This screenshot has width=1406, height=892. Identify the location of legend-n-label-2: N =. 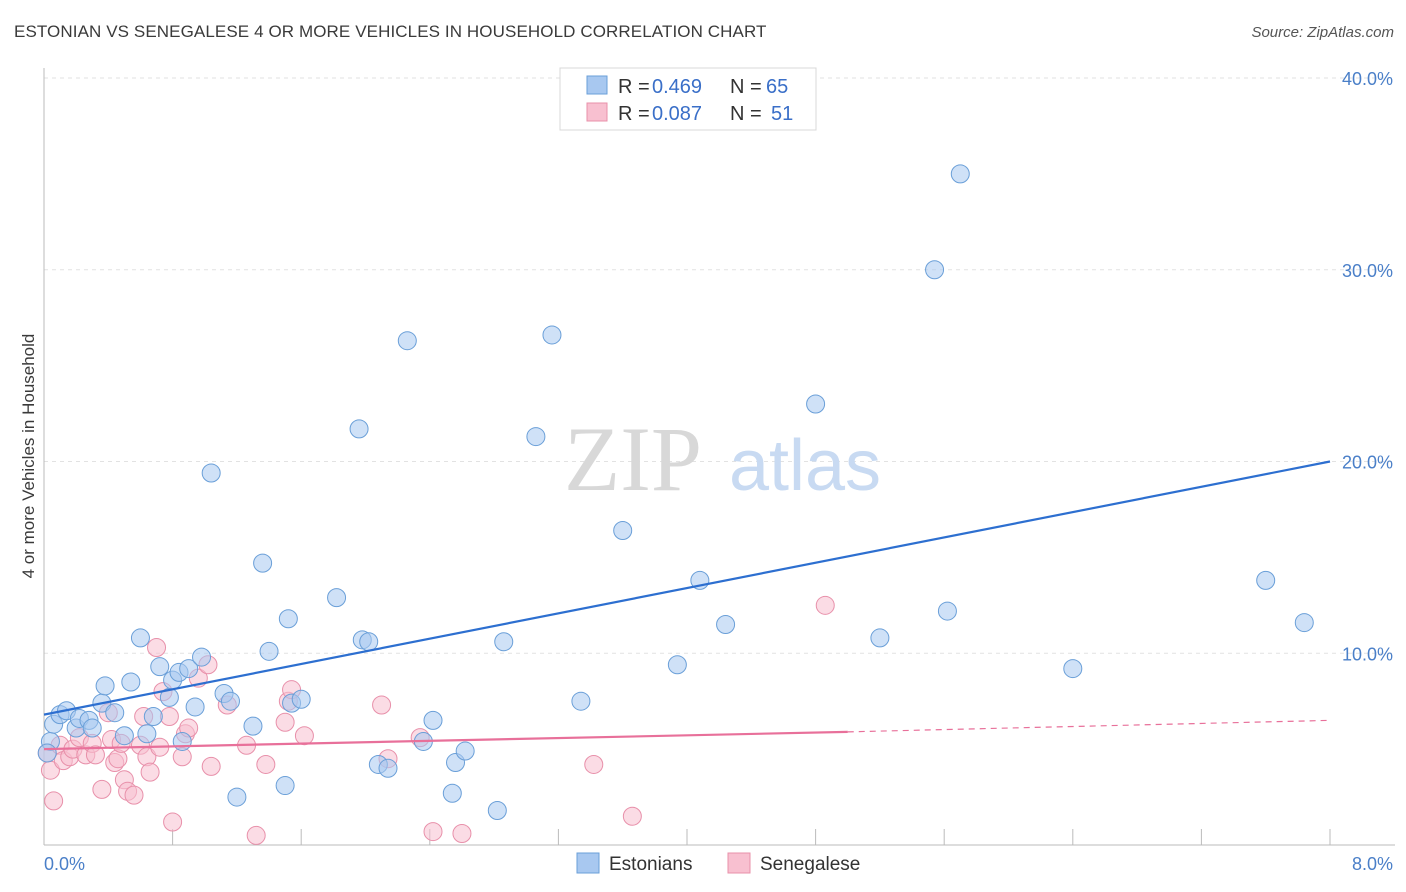
(746, 114).